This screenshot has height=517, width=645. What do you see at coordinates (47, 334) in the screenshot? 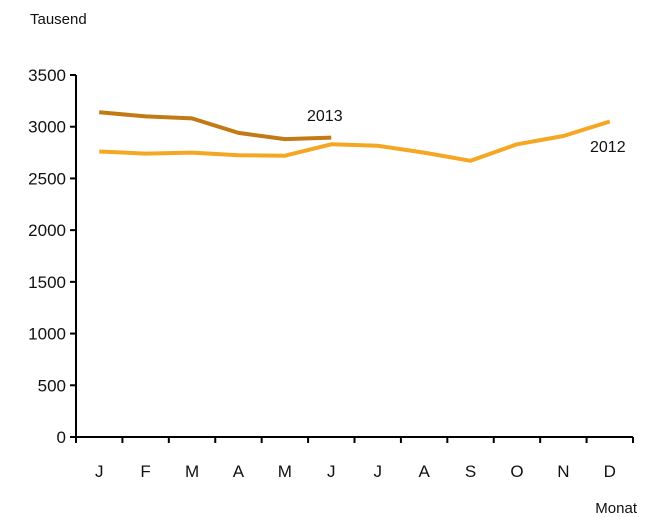
I see `y-tick-label: 1000` at bounding box center [47, 334].